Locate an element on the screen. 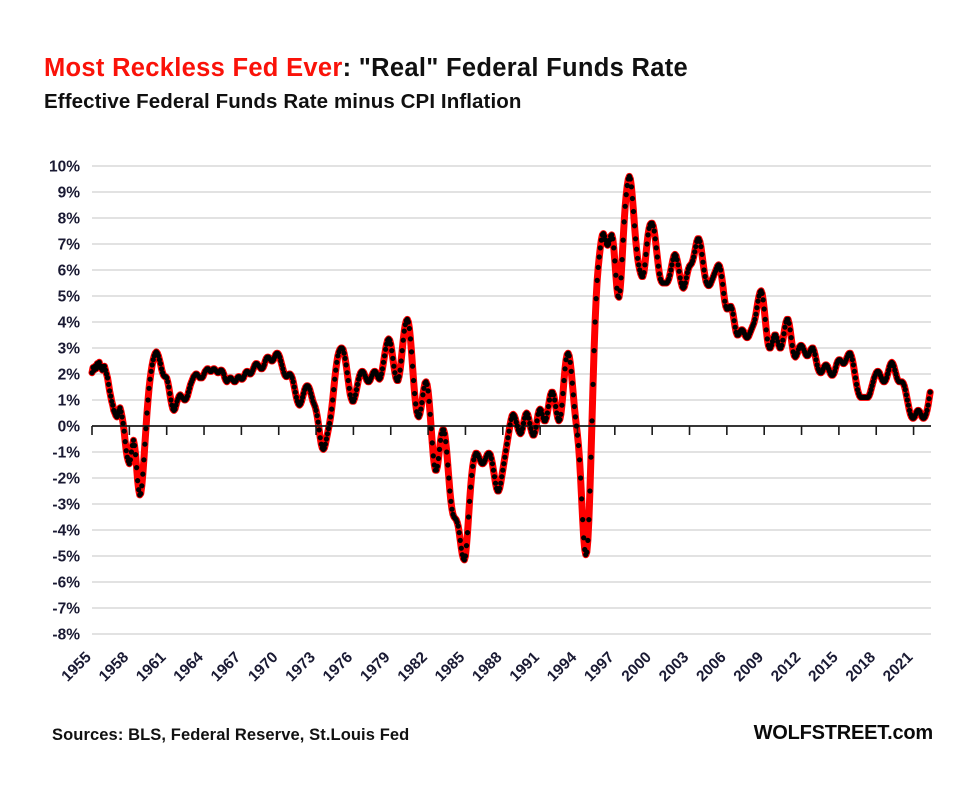  y-axis-tick-label: 0% is located at coordinates (69, 427).